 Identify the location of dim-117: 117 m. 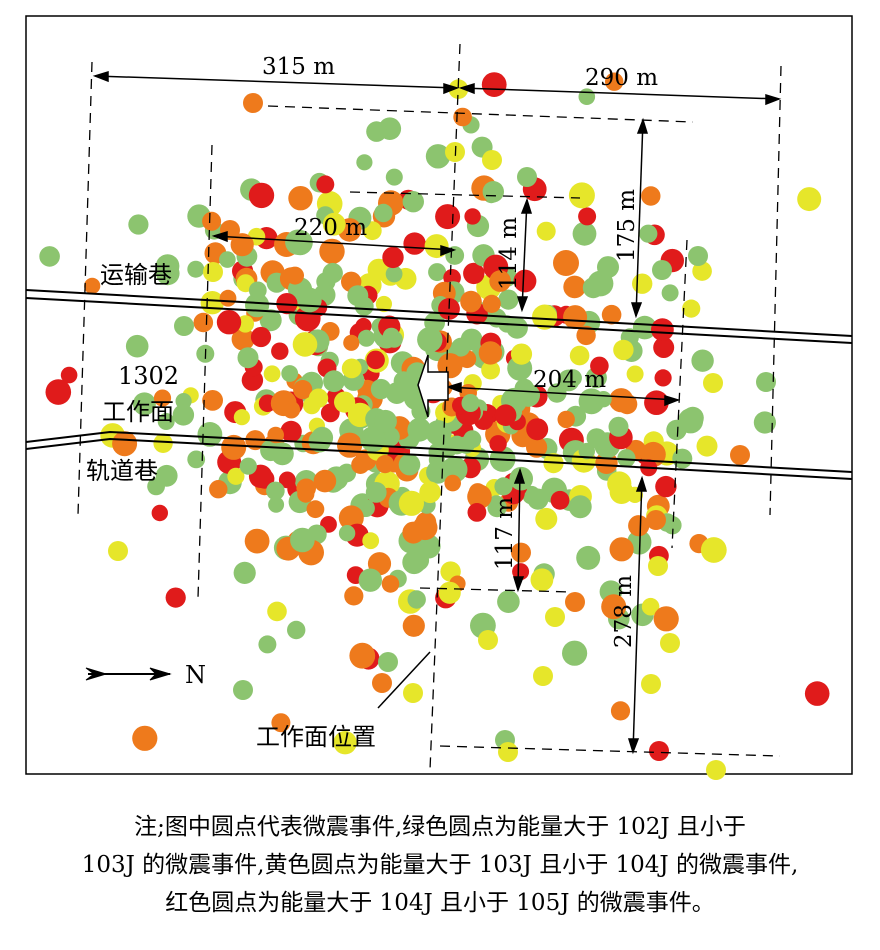
(505, 533).